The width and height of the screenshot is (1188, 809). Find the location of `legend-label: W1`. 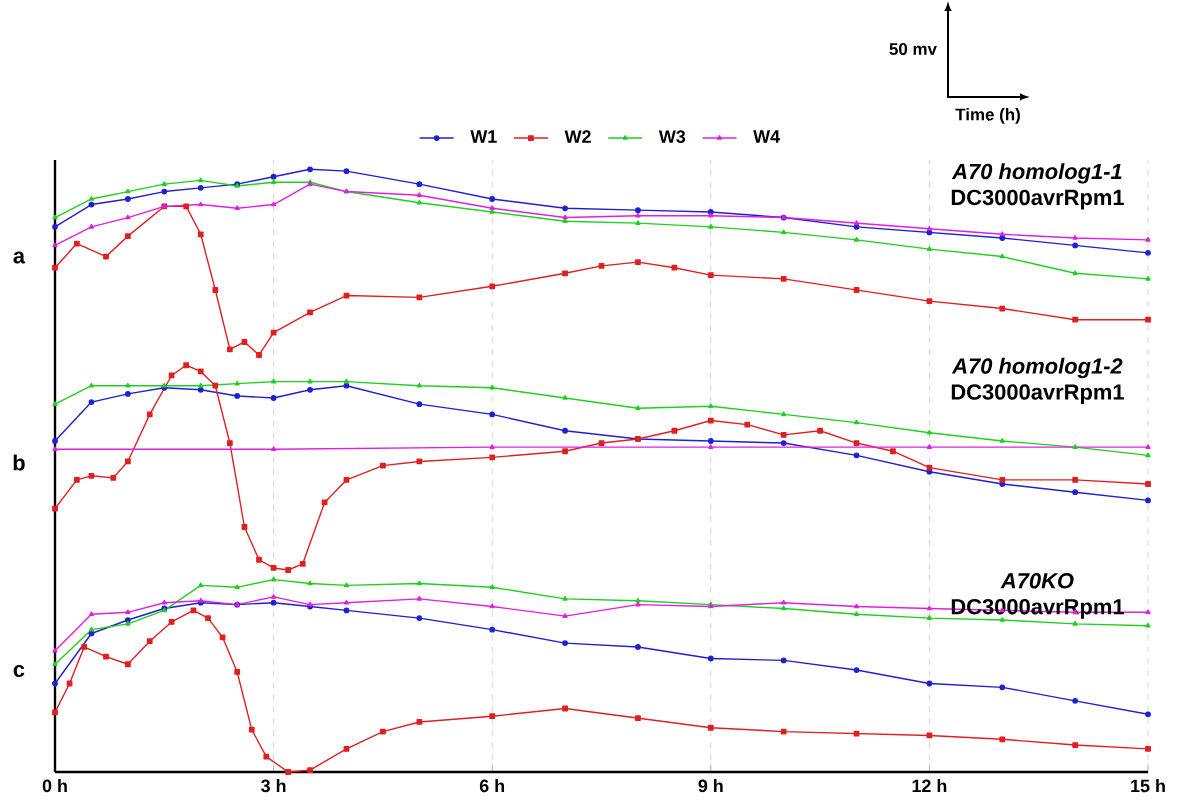

legend-label: W1 is located at coordinates (483, 136).